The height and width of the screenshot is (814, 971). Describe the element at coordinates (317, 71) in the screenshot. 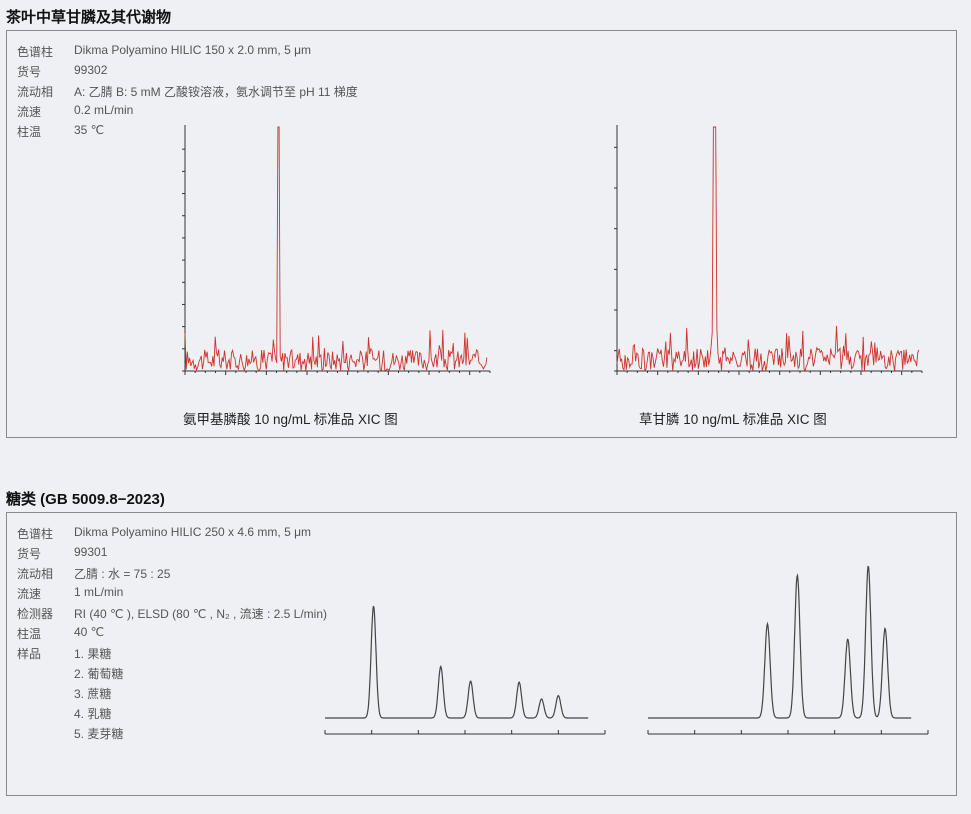

I see `param-row: 货号 99302` at that location.